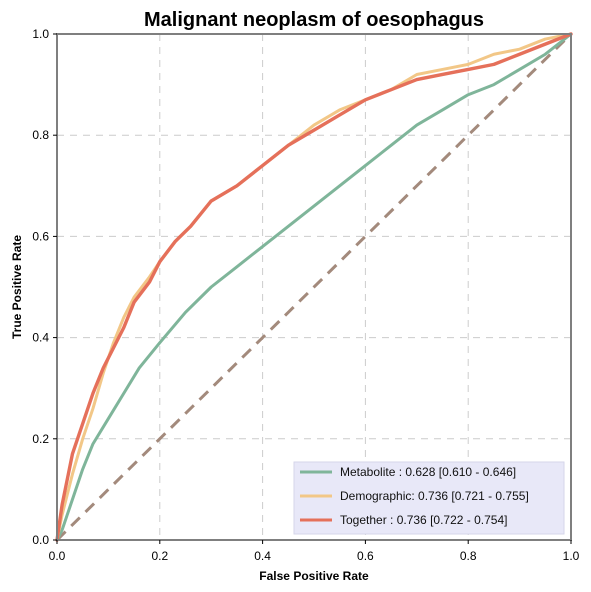  What do you see at coordinates (468, 556) in the screenshot?
I see `x-tick-label: 0.8` at bounding box center [468, 556].